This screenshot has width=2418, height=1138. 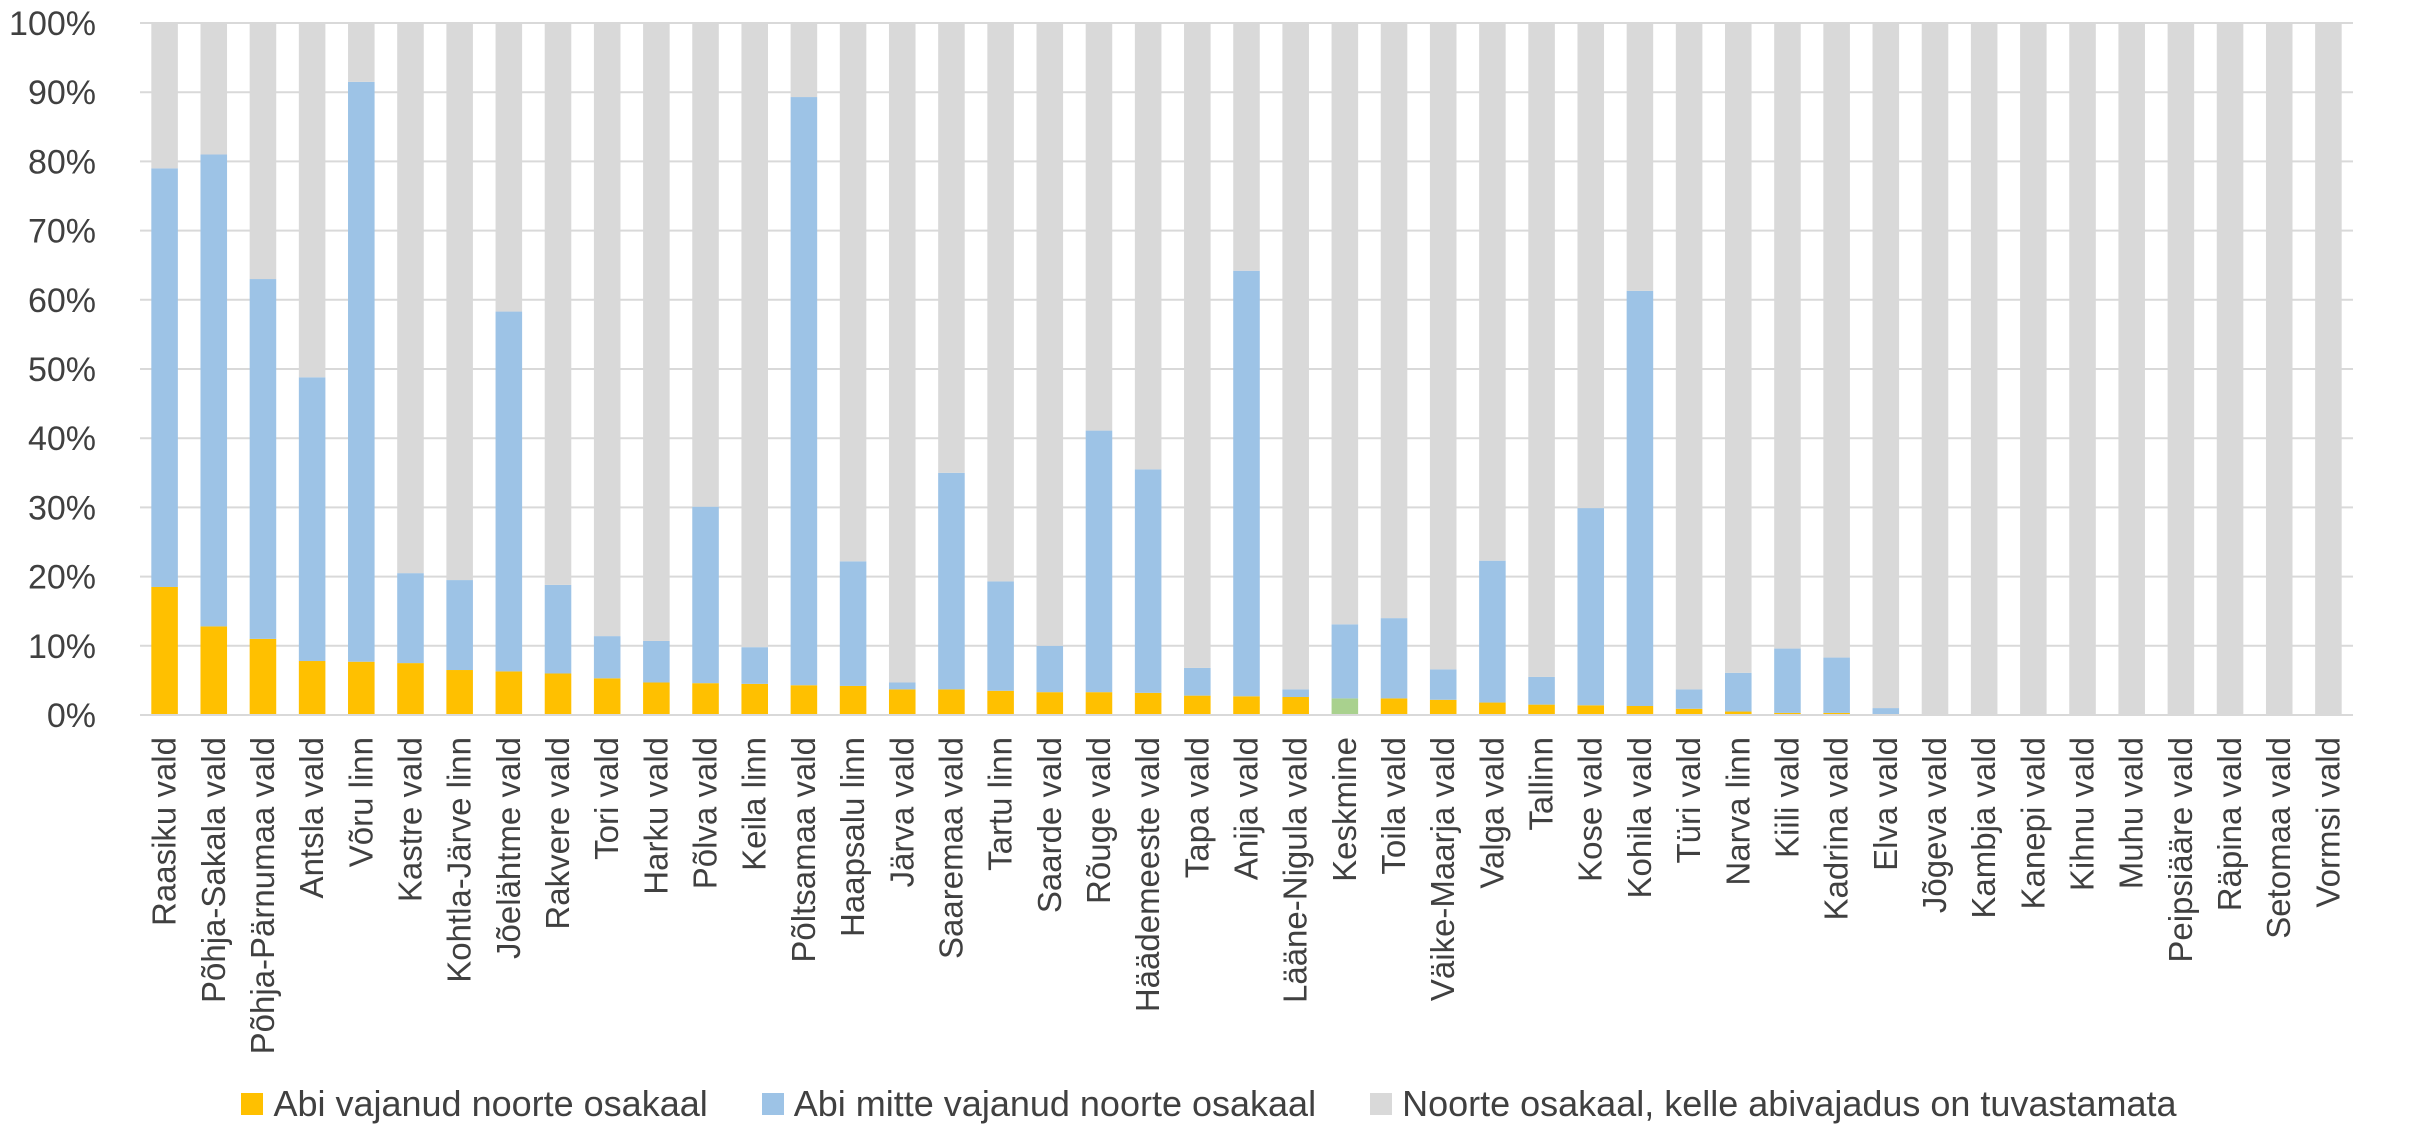 I want to click on x-tick-label: Kambja vald, so click(x=1983, y=828).